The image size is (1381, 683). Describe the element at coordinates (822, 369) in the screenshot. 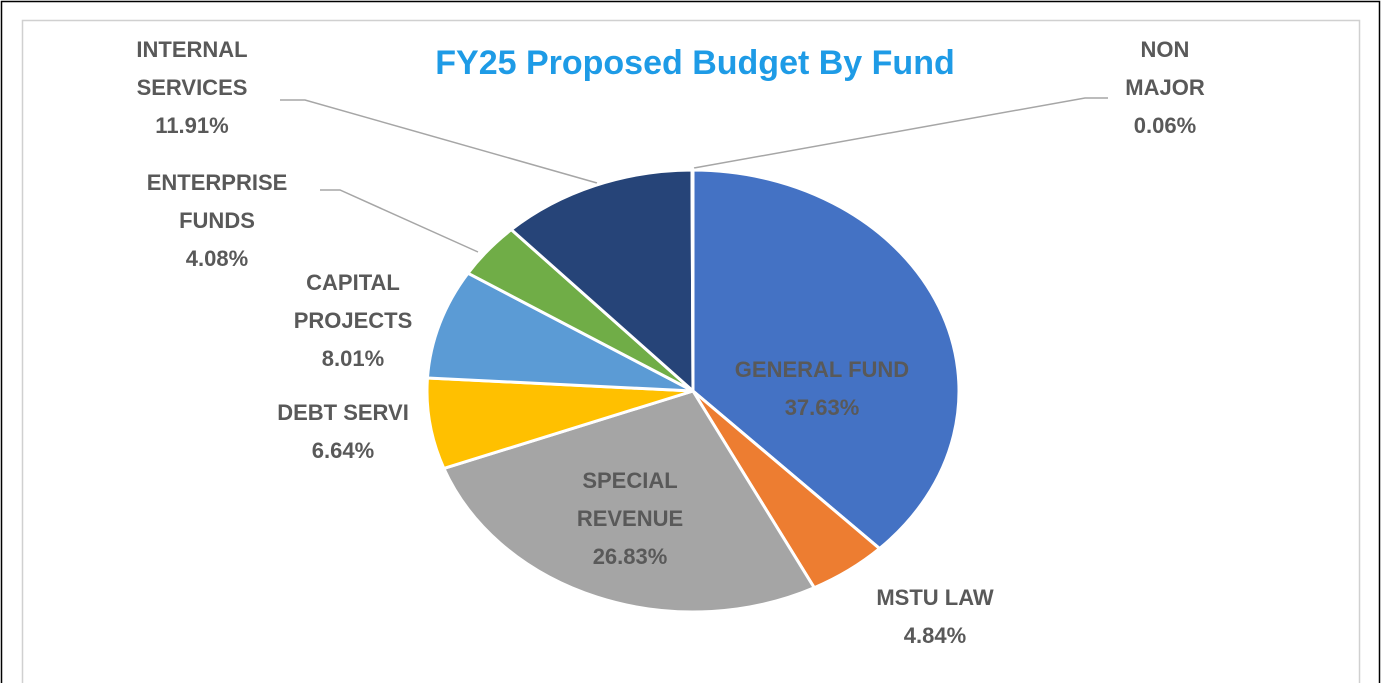

I see `category-label: GENERAL FUND` at that location.